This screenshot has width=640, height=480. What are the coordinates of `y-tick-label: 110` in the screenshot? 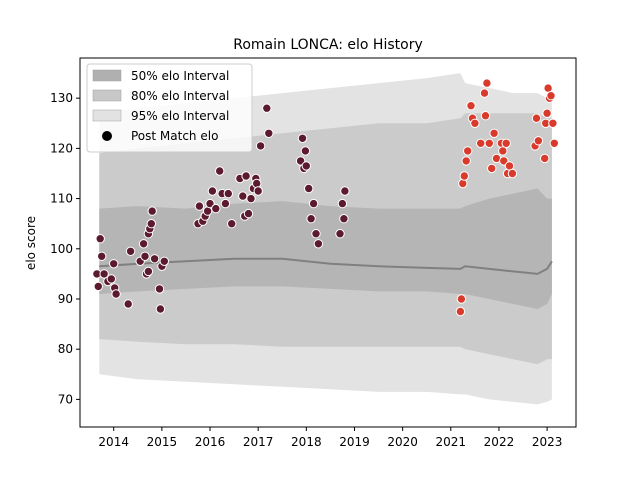 It's located at (61, 199).